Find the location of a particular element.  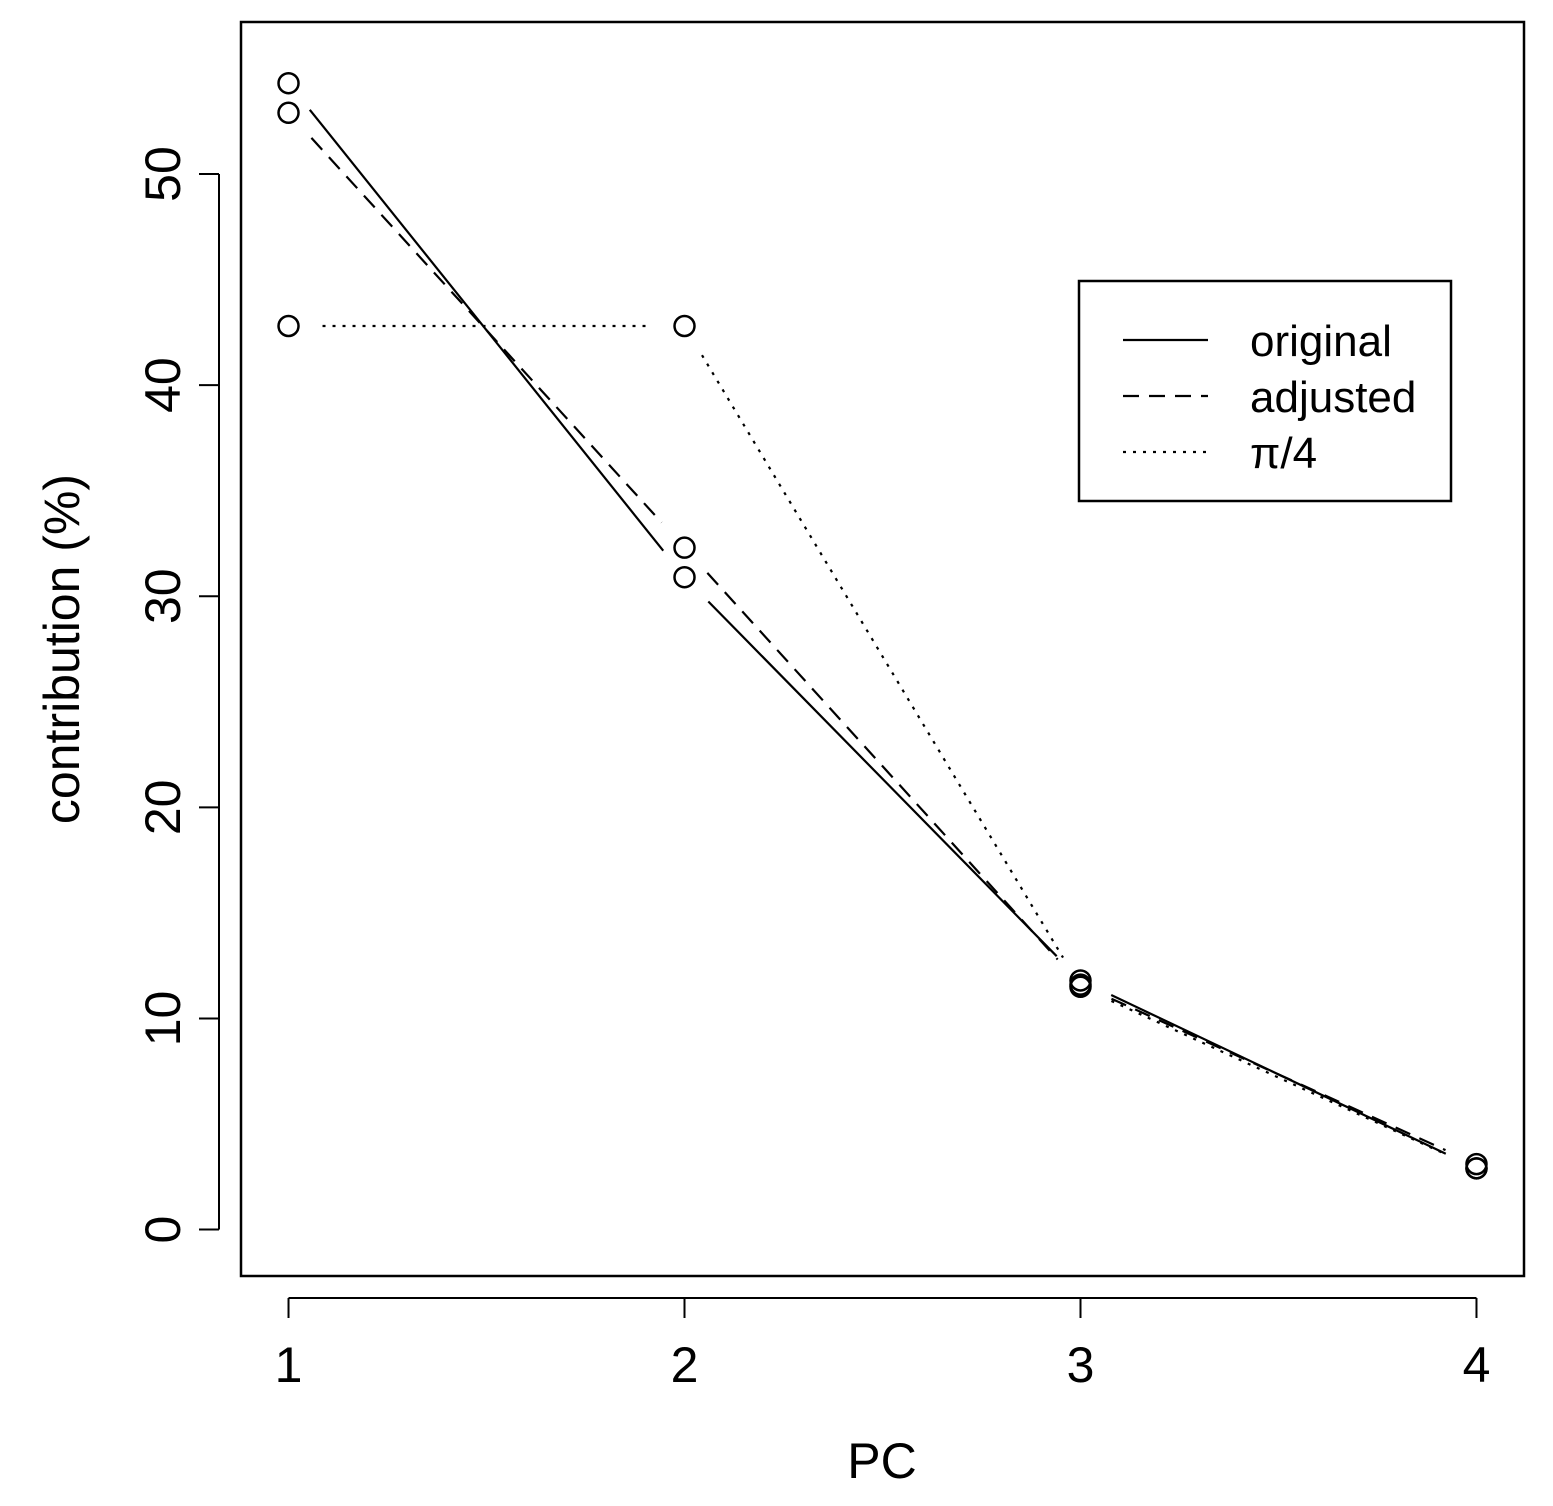

legend-box is located at coordinates (1265, 391).